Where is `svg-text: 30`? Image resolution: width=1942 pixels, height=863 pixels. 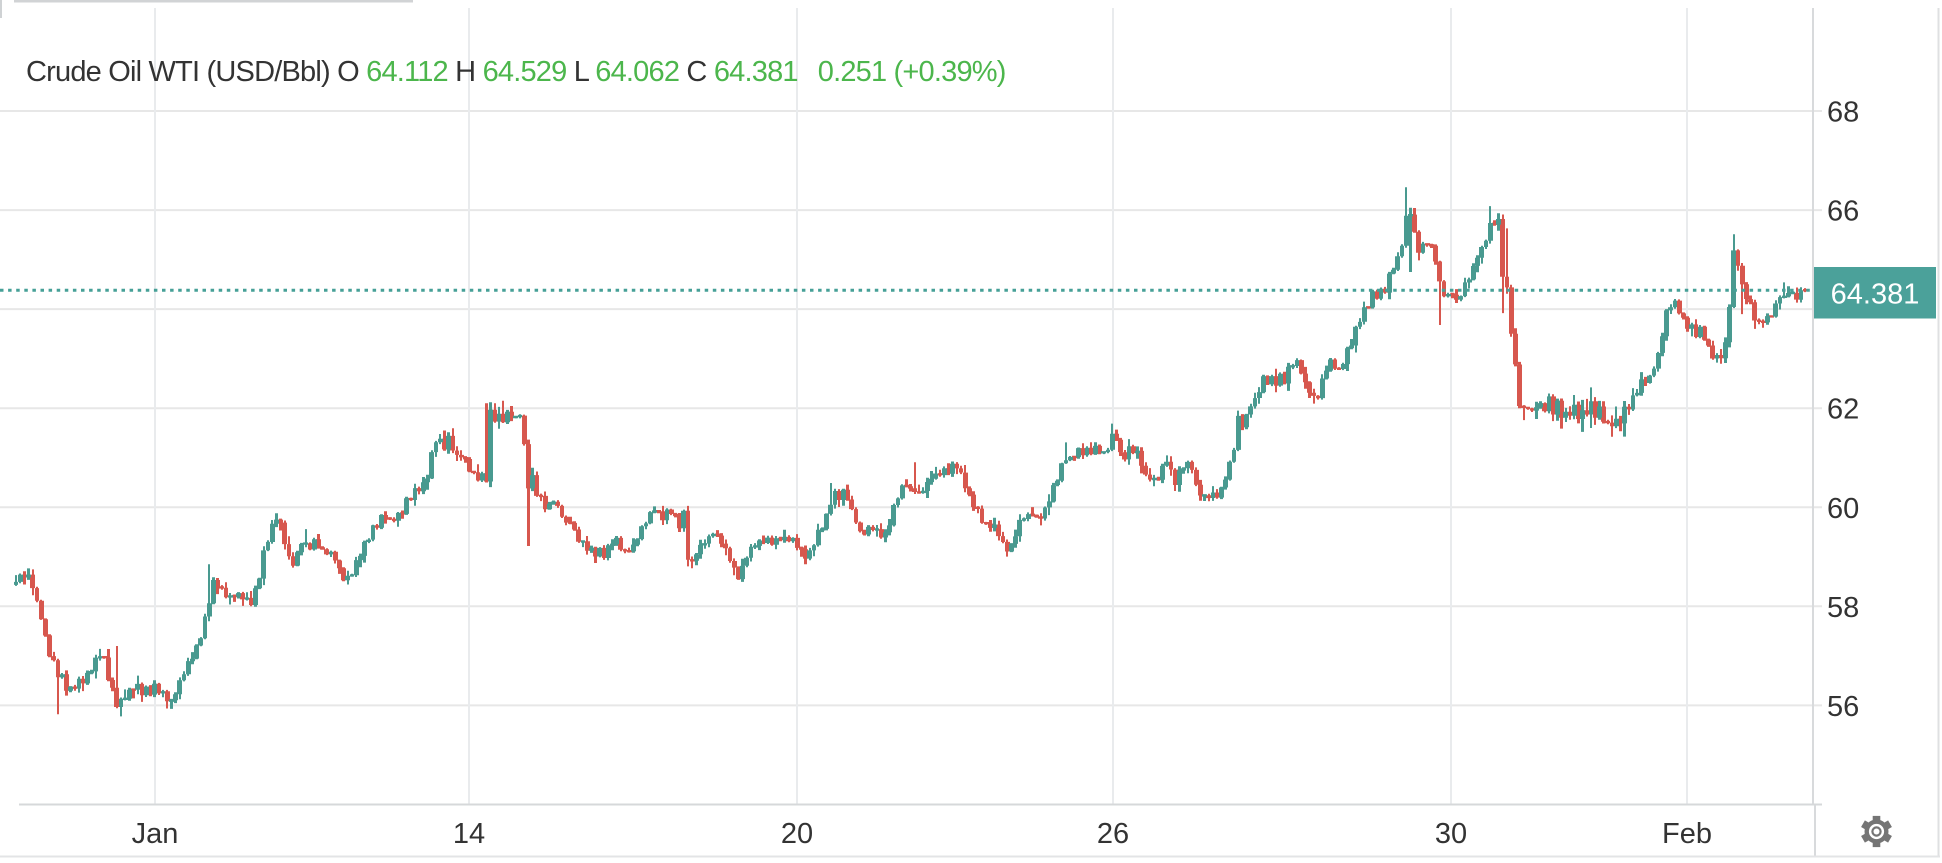
svg-text: 30 is located at coordinates (1451, 834).